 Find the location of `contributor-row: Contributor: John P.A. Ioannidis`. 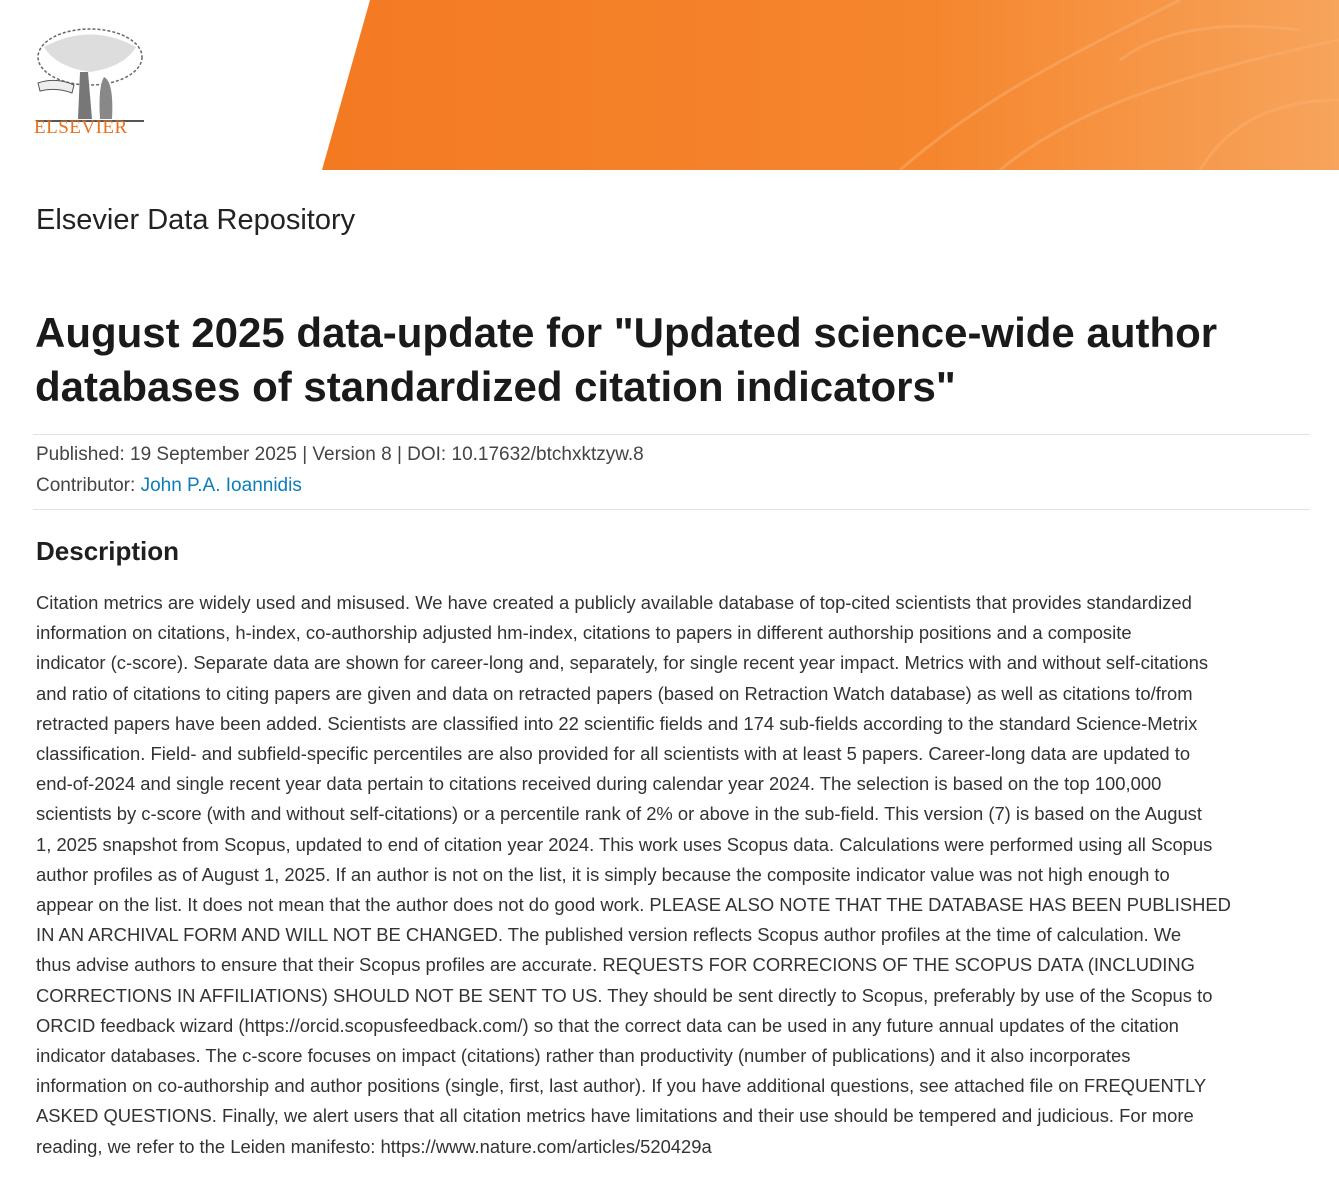

contributor-row: Contributor: John P.A. Ioannidis is located at coordinates (169, 486).